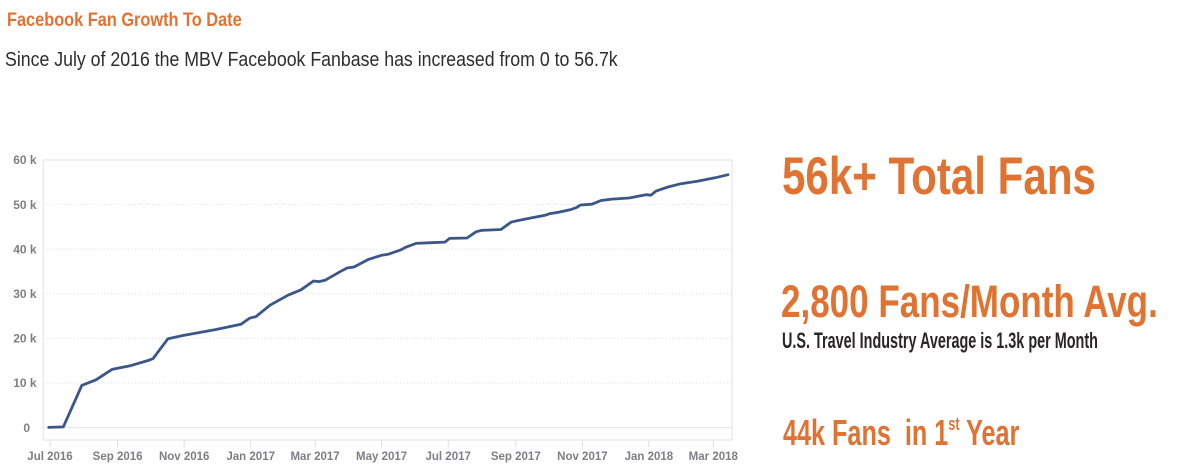  I want to click on svg-text: Sep 2016, so click(118, 457).